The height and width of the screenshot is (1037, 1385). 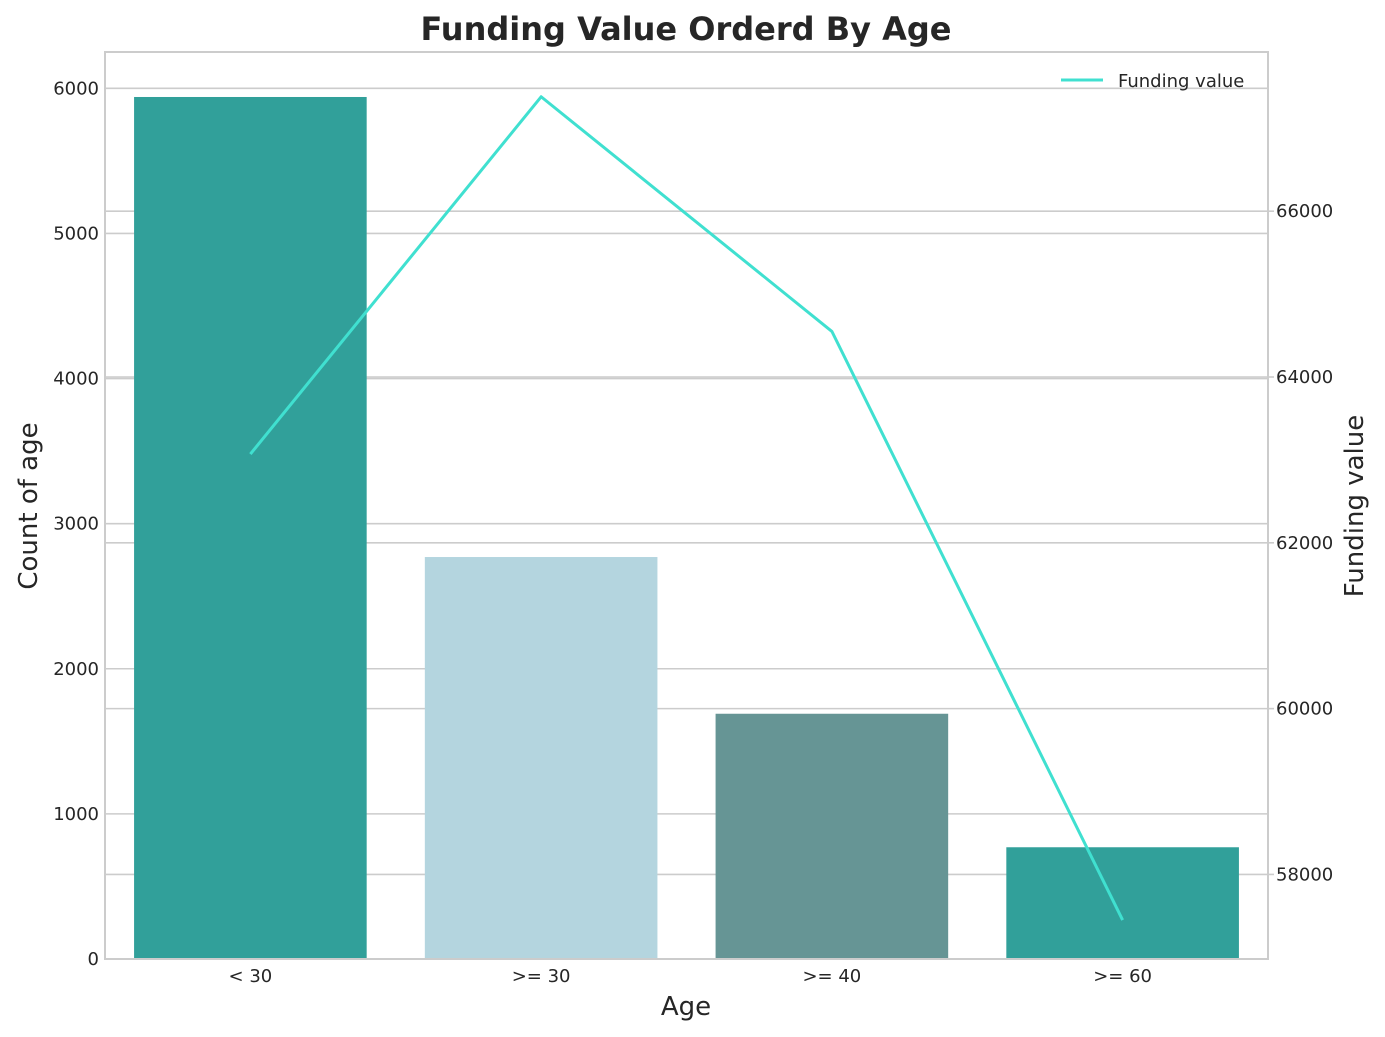 What do you see at coordinates (1355, 506) in the screenshot?
I see `y2-axis-label: Funding value` at bounding box center [1355, 506].